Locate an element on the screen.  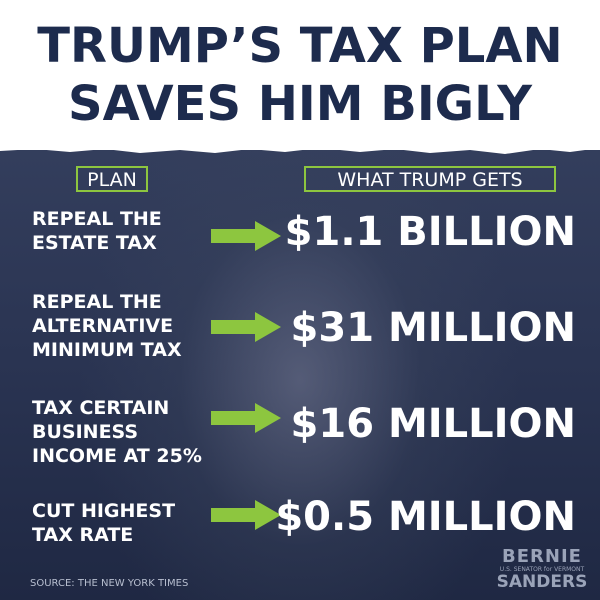
logo-top-text: BERNIE is located at coordinates (542, 556).